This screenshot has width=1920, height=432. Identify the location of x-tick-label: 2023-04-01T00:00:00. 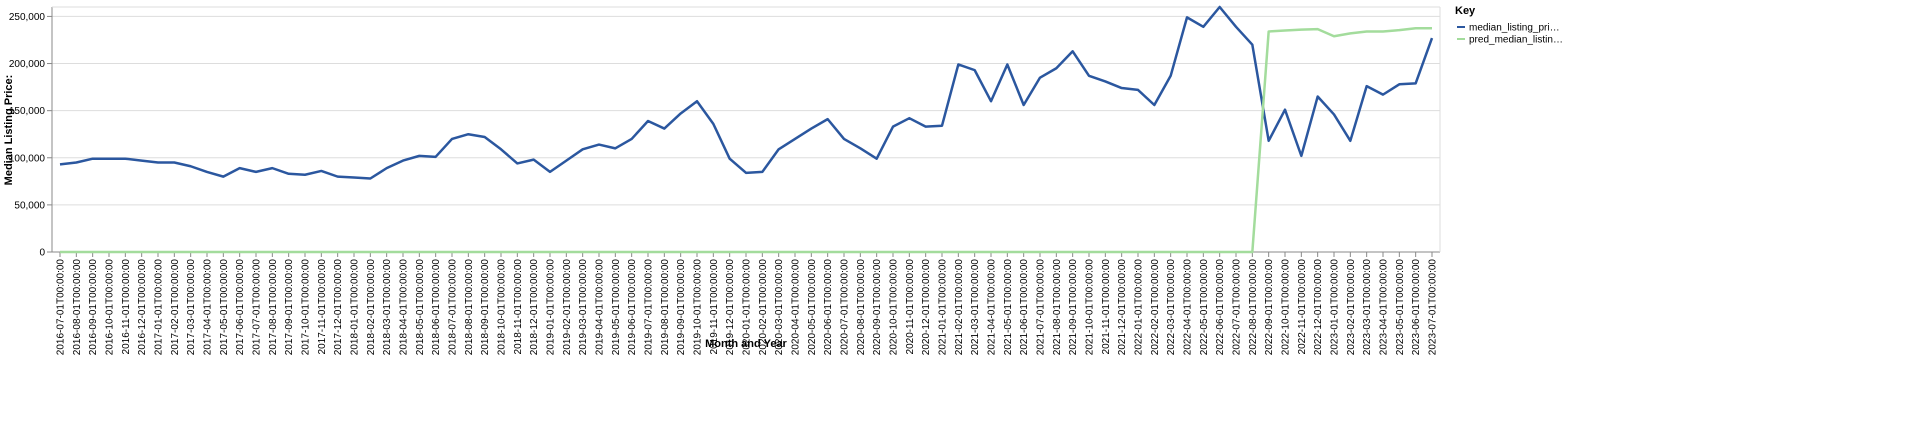
(1384, 307).